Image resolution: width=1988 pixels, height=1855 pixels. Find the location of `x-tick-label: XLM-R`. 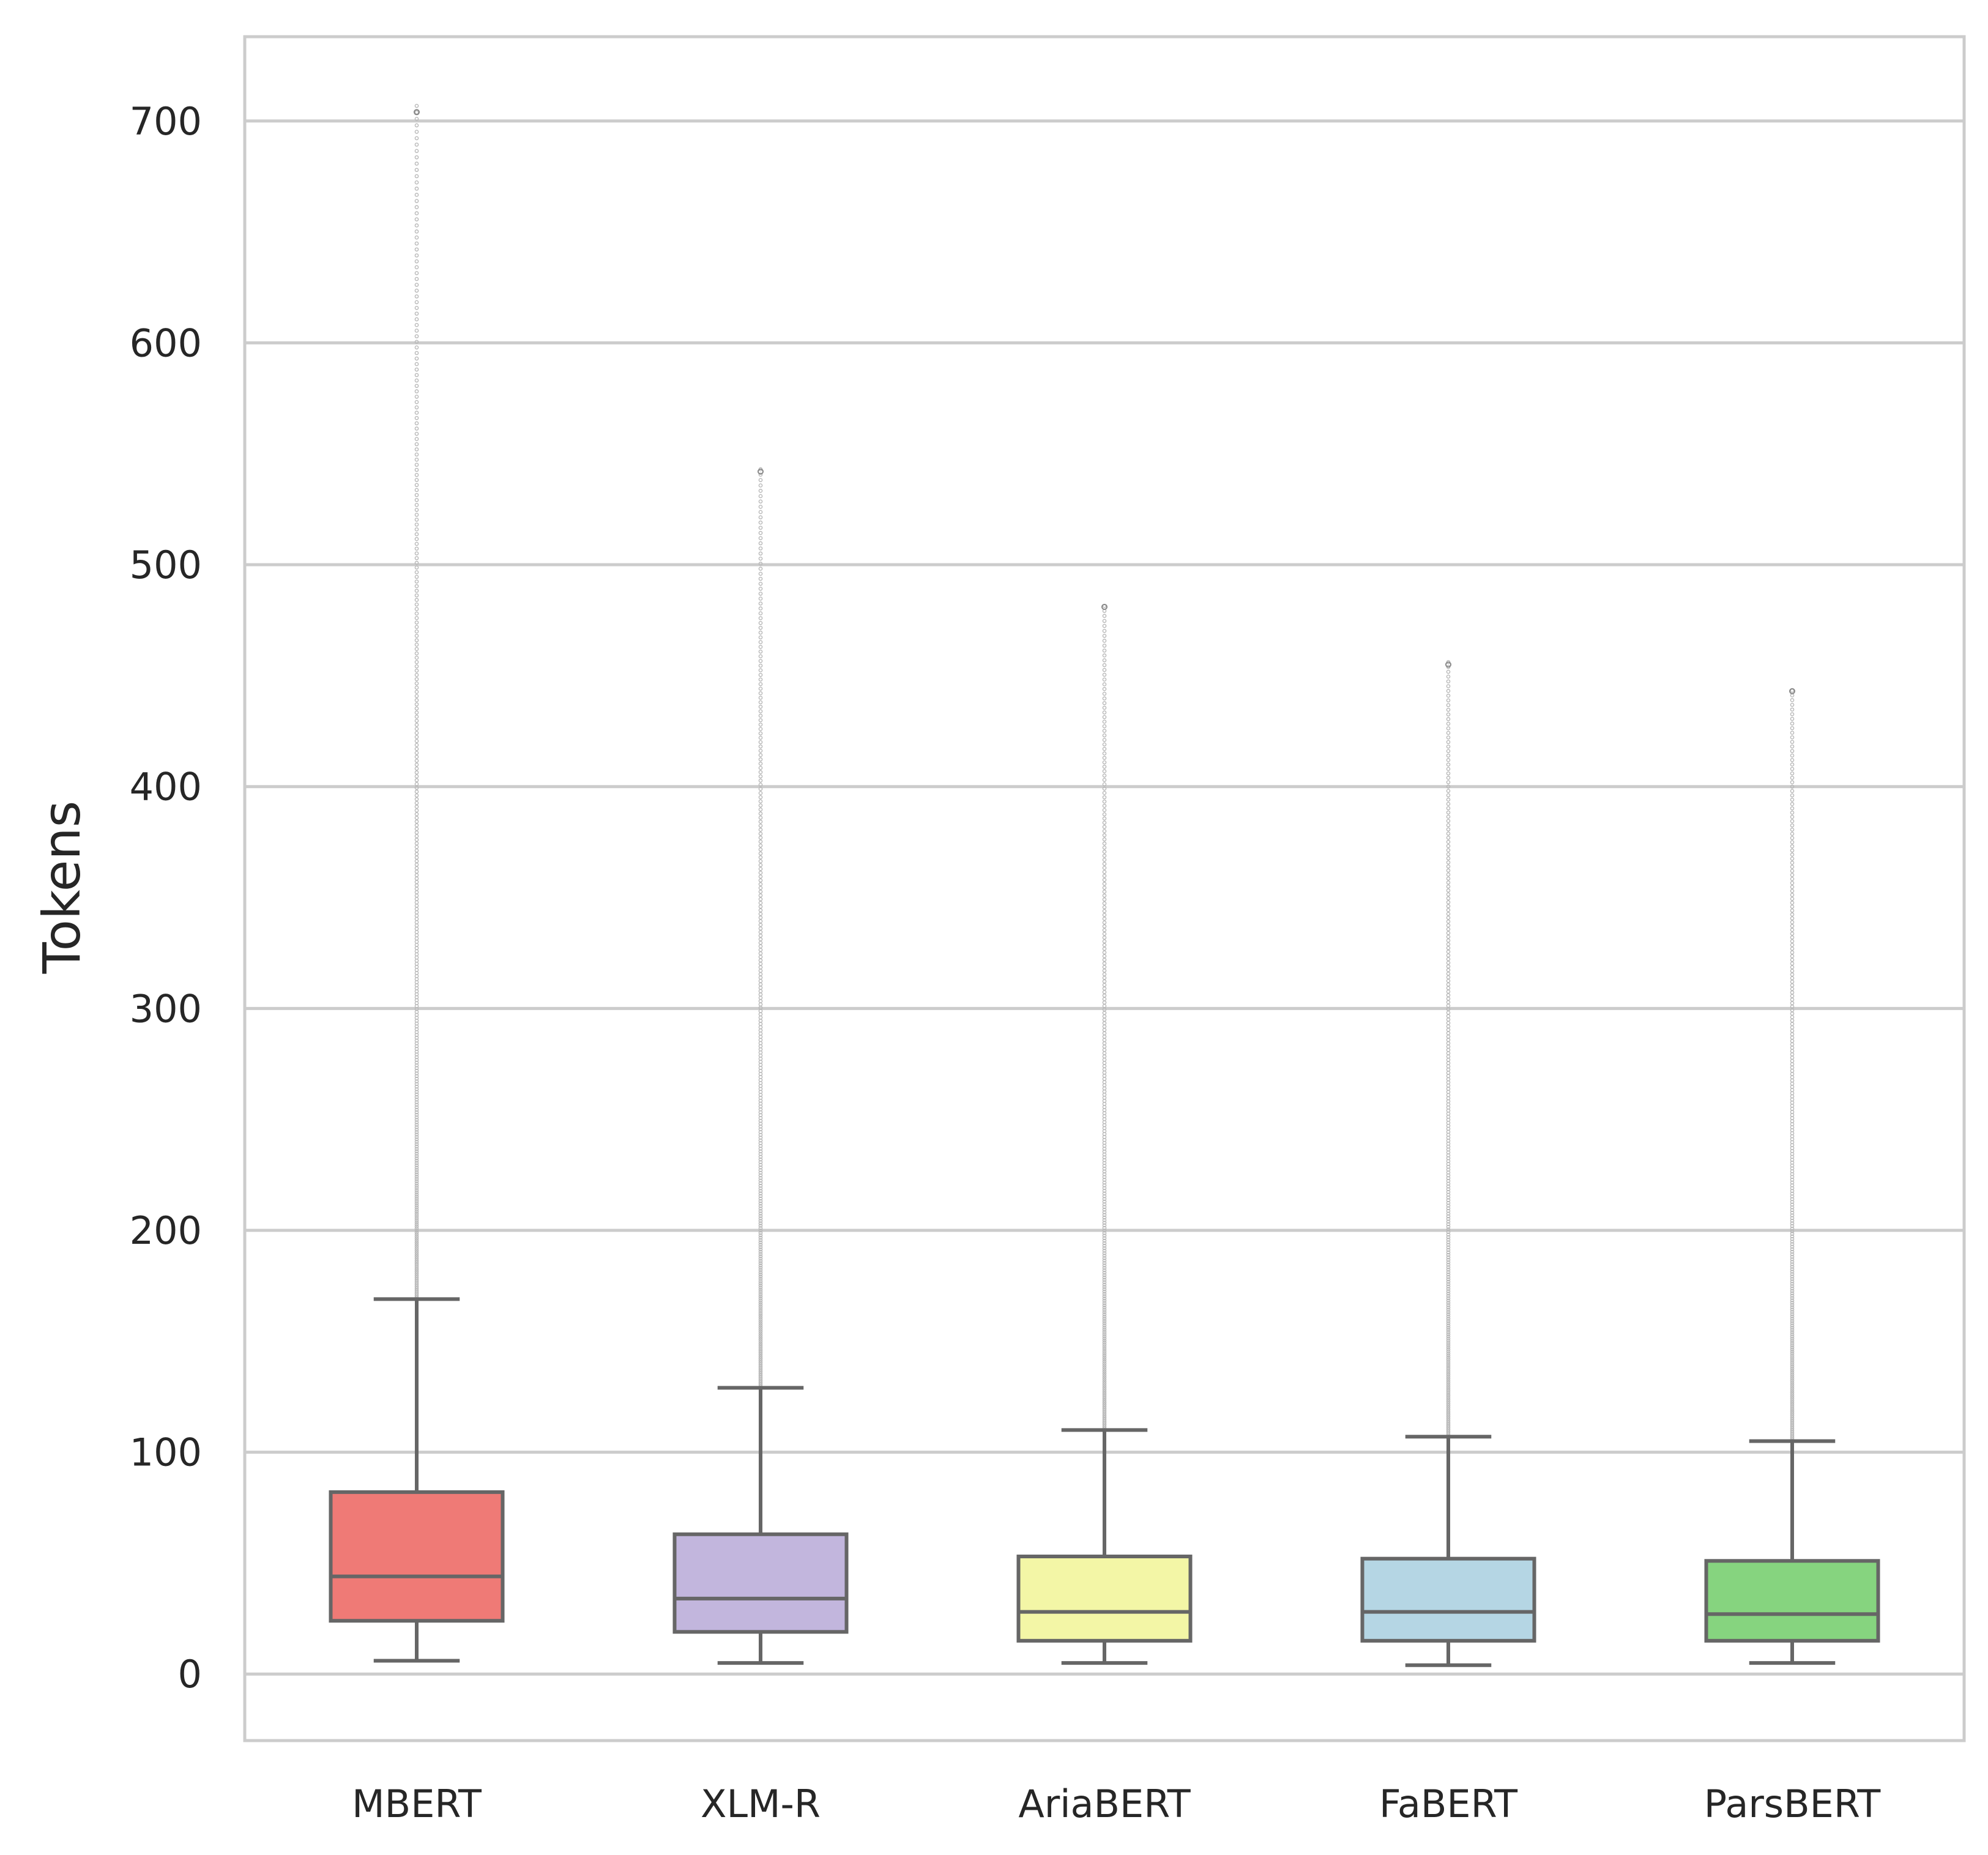

x-tick-label: XLM-R is located at coordinates (761, 1804).